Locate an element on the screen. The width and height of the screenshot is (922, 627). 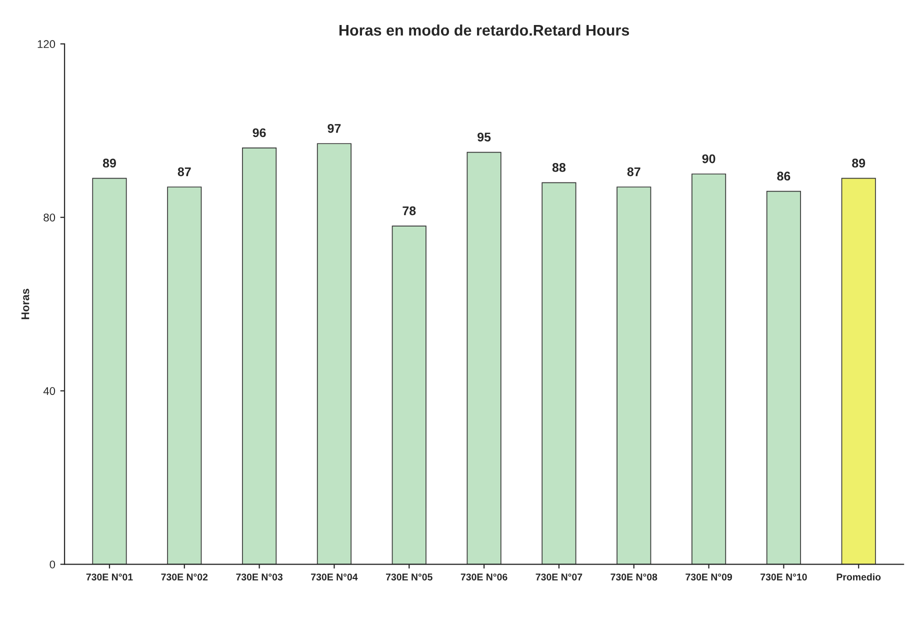
y-tick-label: 40 is located at coordinates (49, 391).